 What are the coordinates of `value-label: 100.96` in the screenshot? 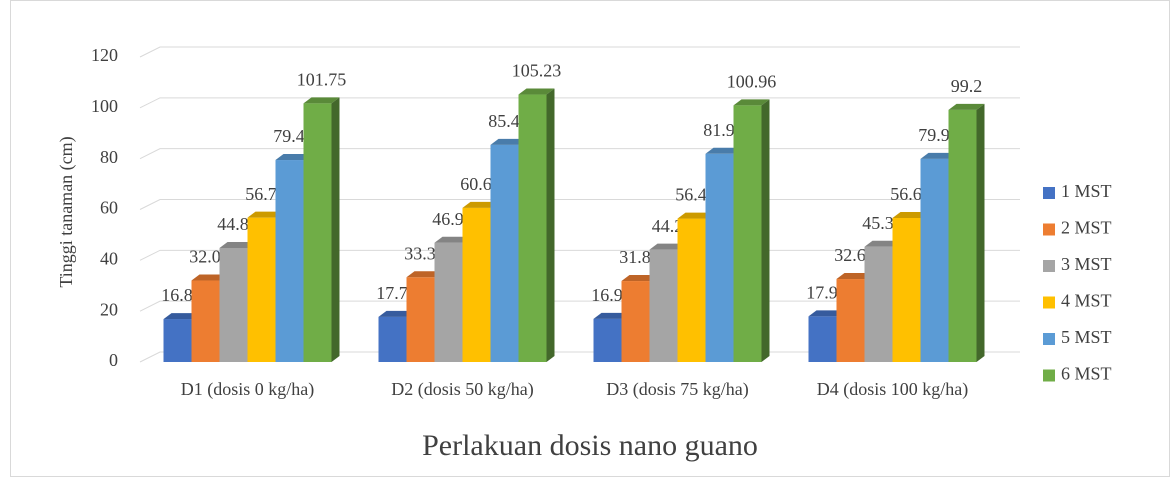 It's located at (752, 82).